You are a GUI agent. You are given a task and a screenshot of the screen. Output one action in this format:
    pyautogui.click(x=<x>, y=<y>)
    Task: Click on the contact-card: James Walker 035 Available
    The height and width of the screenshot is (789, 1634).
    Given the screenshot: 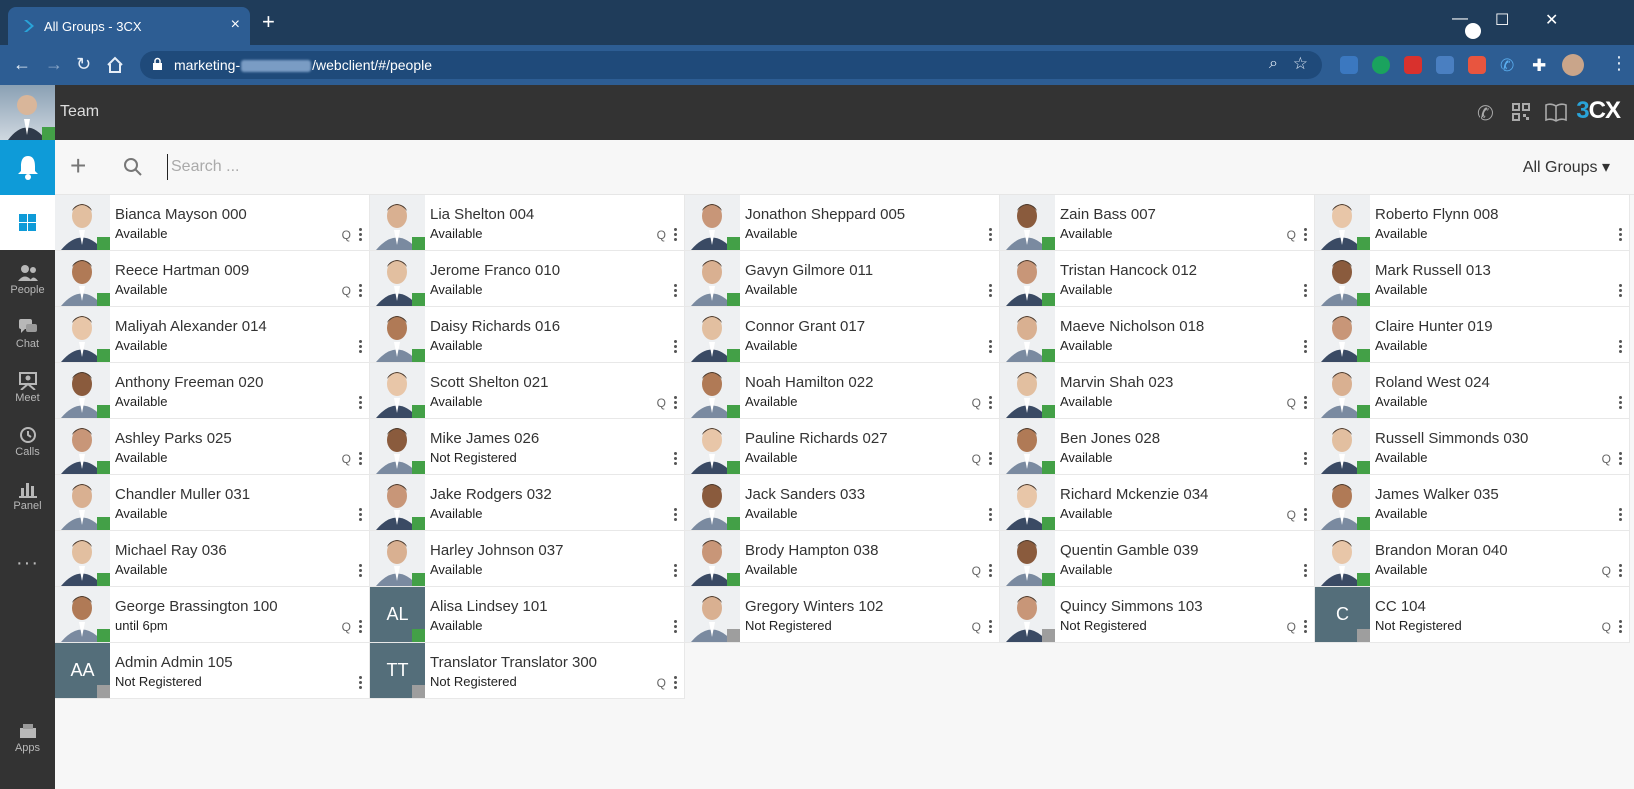 What is the action you would take?
    pyautogui.click(x=1472, y=503)
    